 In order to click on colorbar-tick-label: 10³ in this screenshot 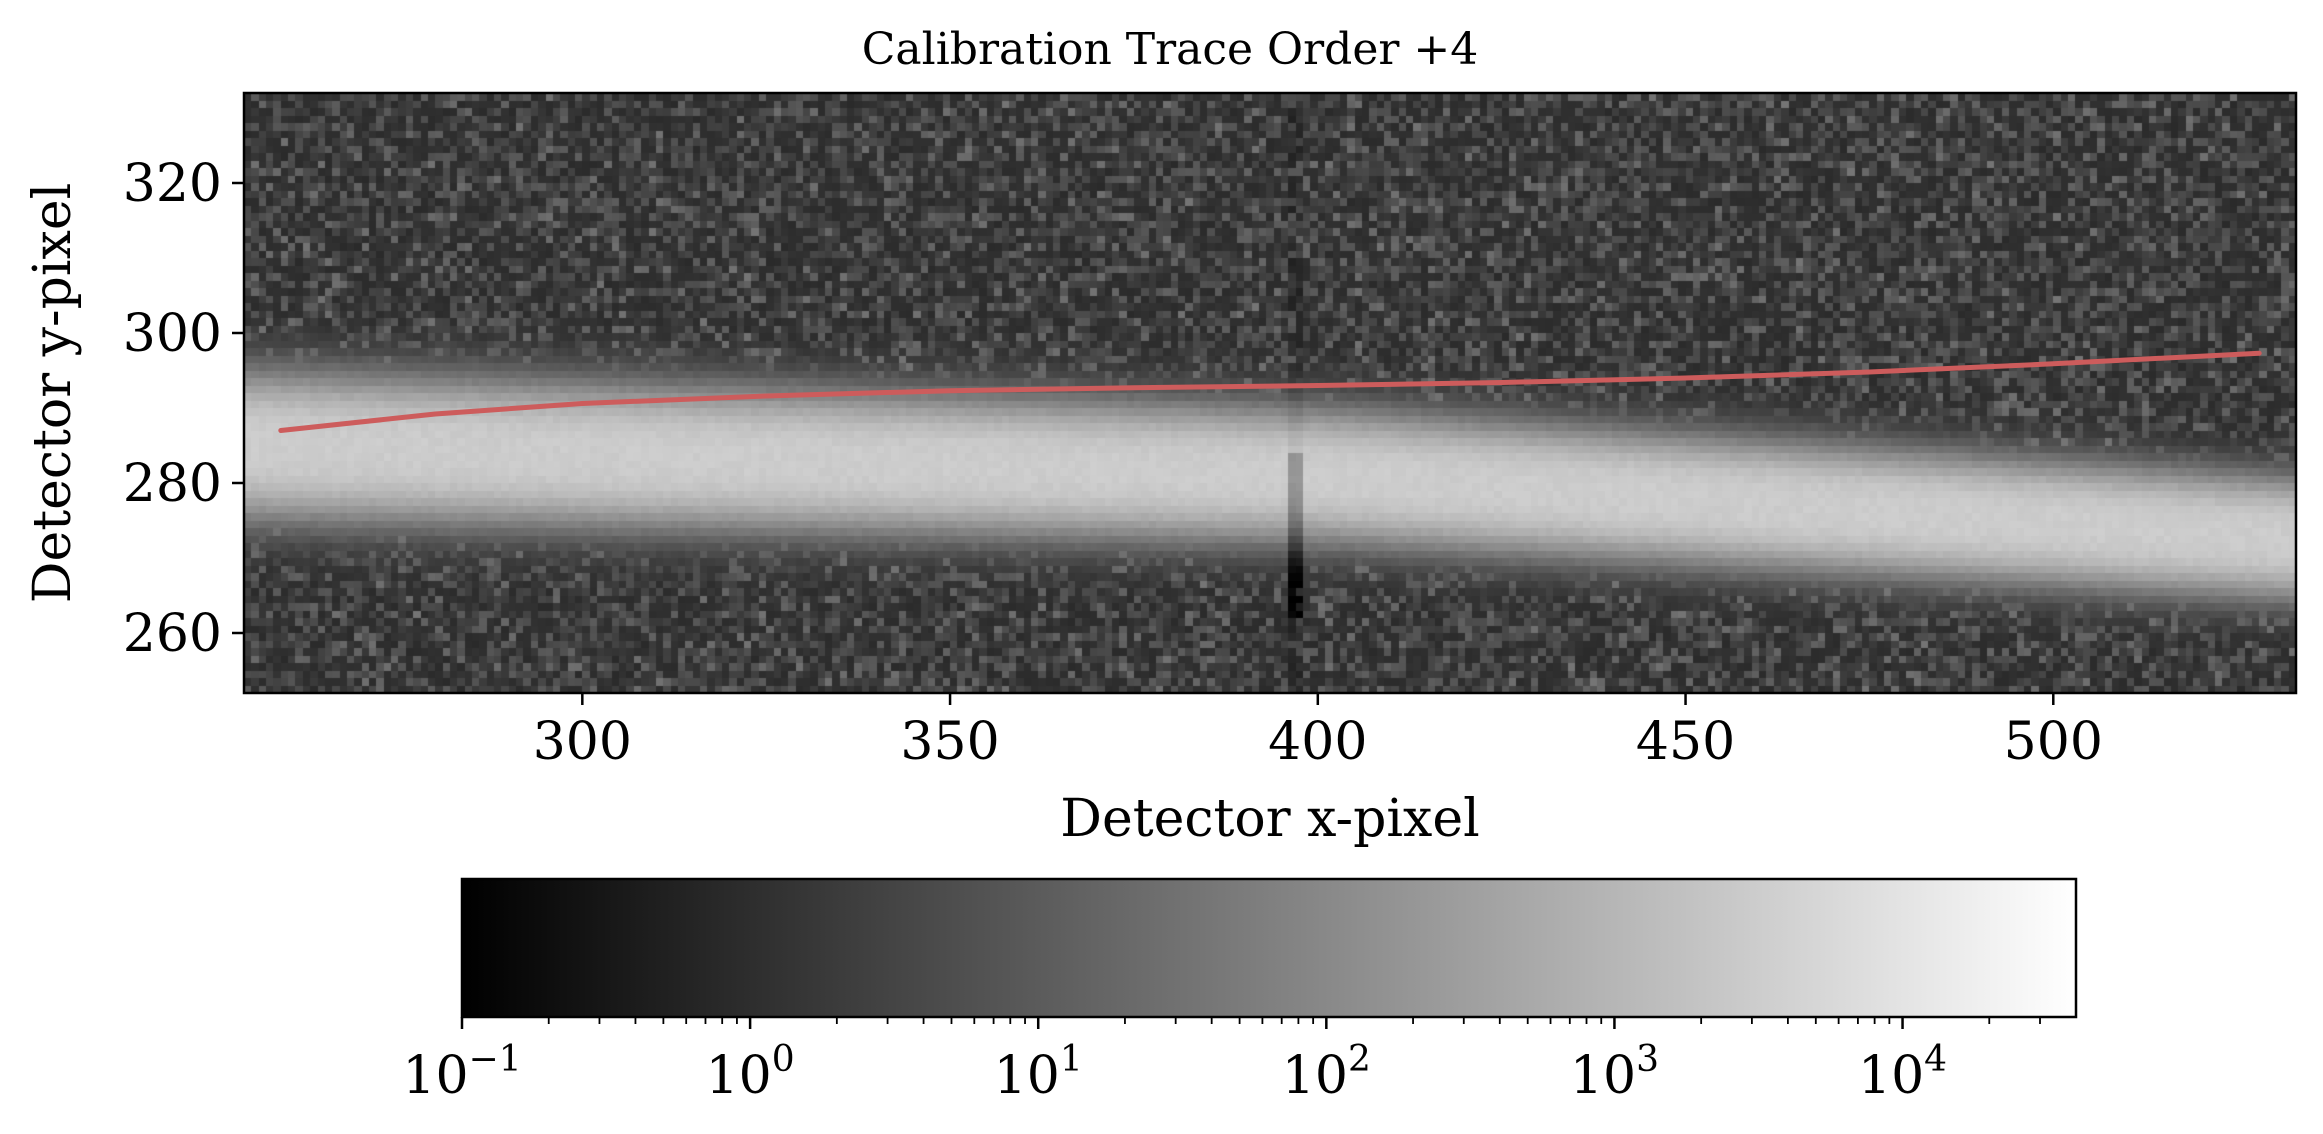, I will do `click(1614, 1072)`.